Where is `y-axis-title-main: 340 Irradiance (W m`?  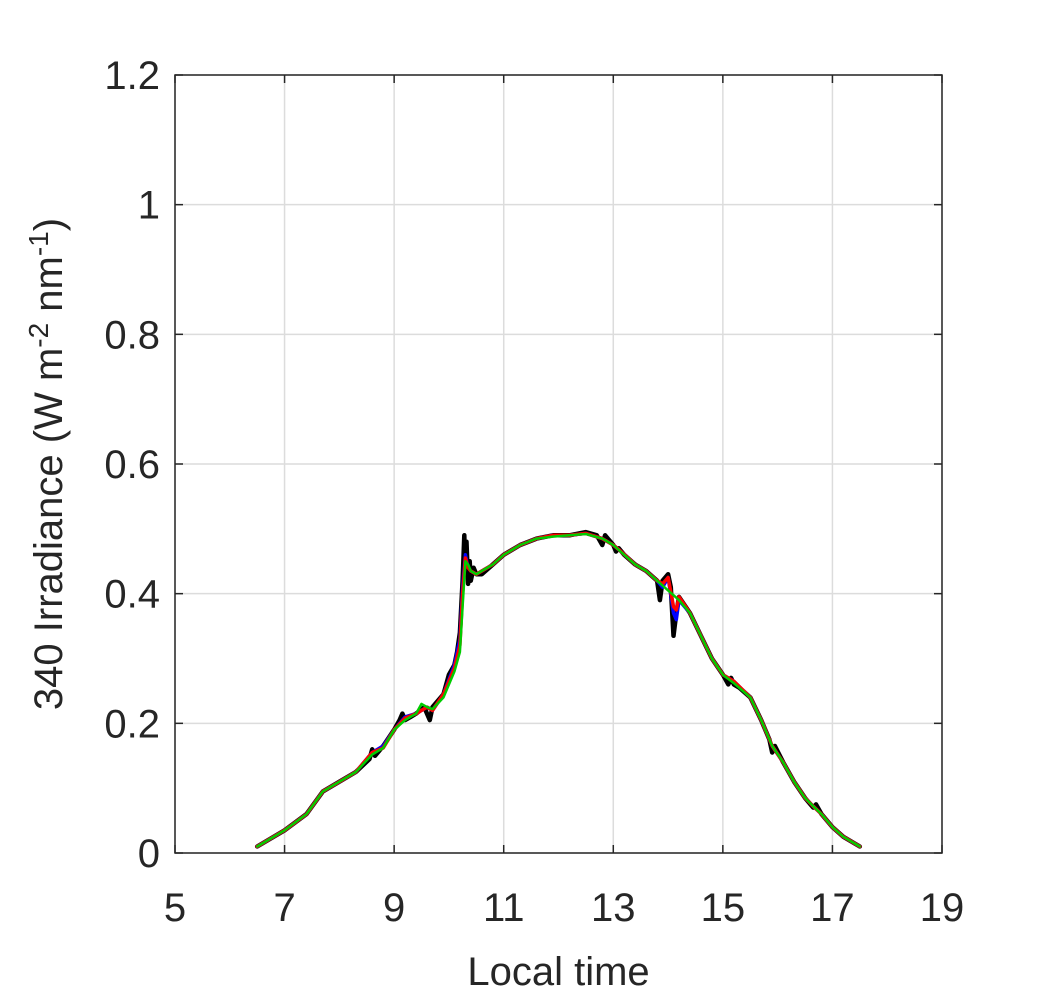
y-axis-title-main: 340 Irradiance (W m is located at coordinates (49, 529).